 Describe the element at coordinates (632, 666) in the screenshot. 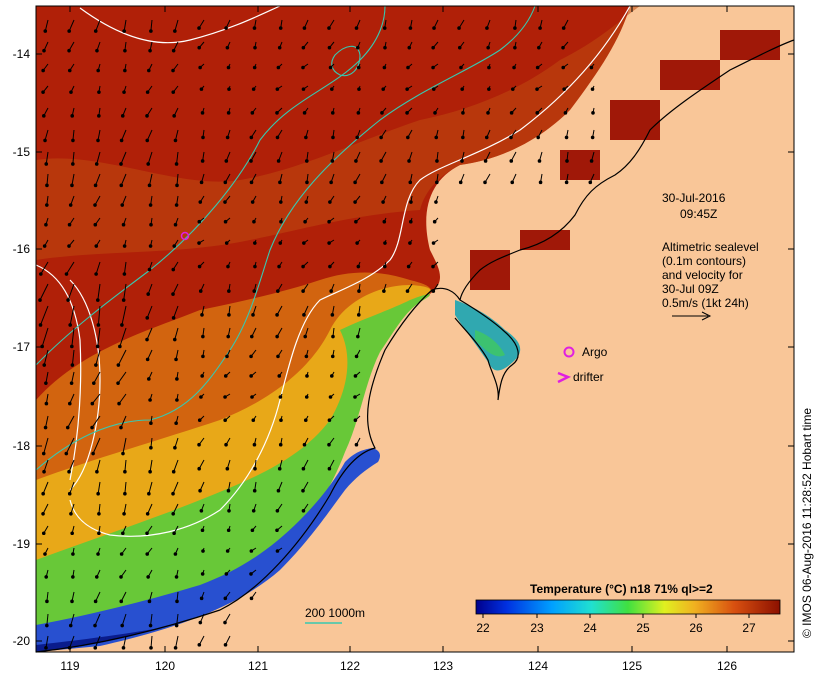

I see `lon-tick-label: 125` at that location.